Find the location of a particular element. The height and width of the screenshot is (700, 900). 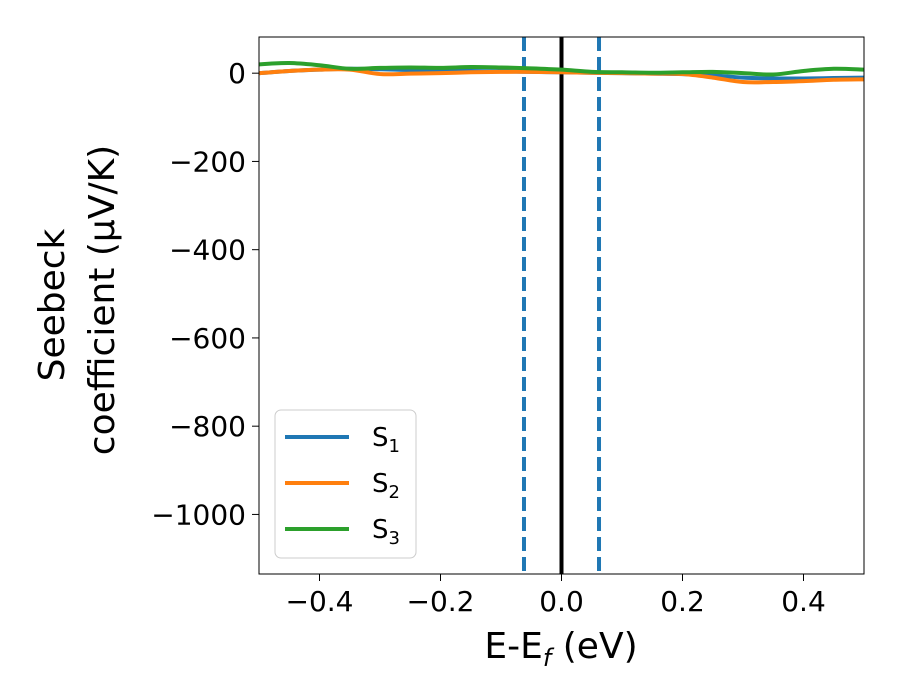

x-tick-label: 0.4 is located at coordinates (803, 601).